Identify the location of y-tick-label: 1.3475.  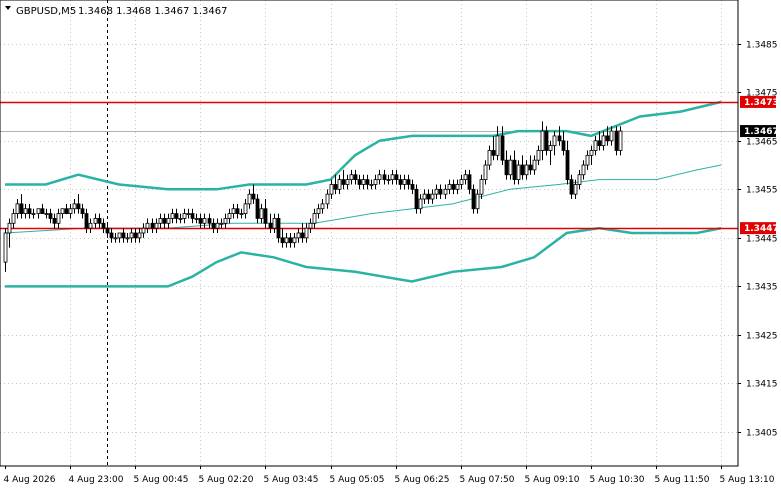
(762, 94).